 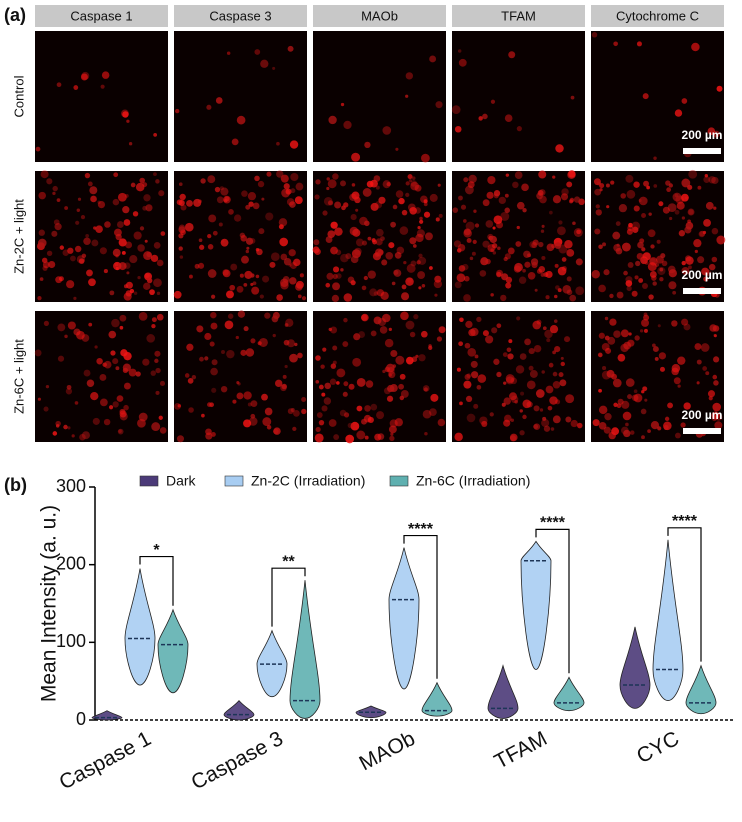 I want to click on violin-body, so click(x=569, y=694).